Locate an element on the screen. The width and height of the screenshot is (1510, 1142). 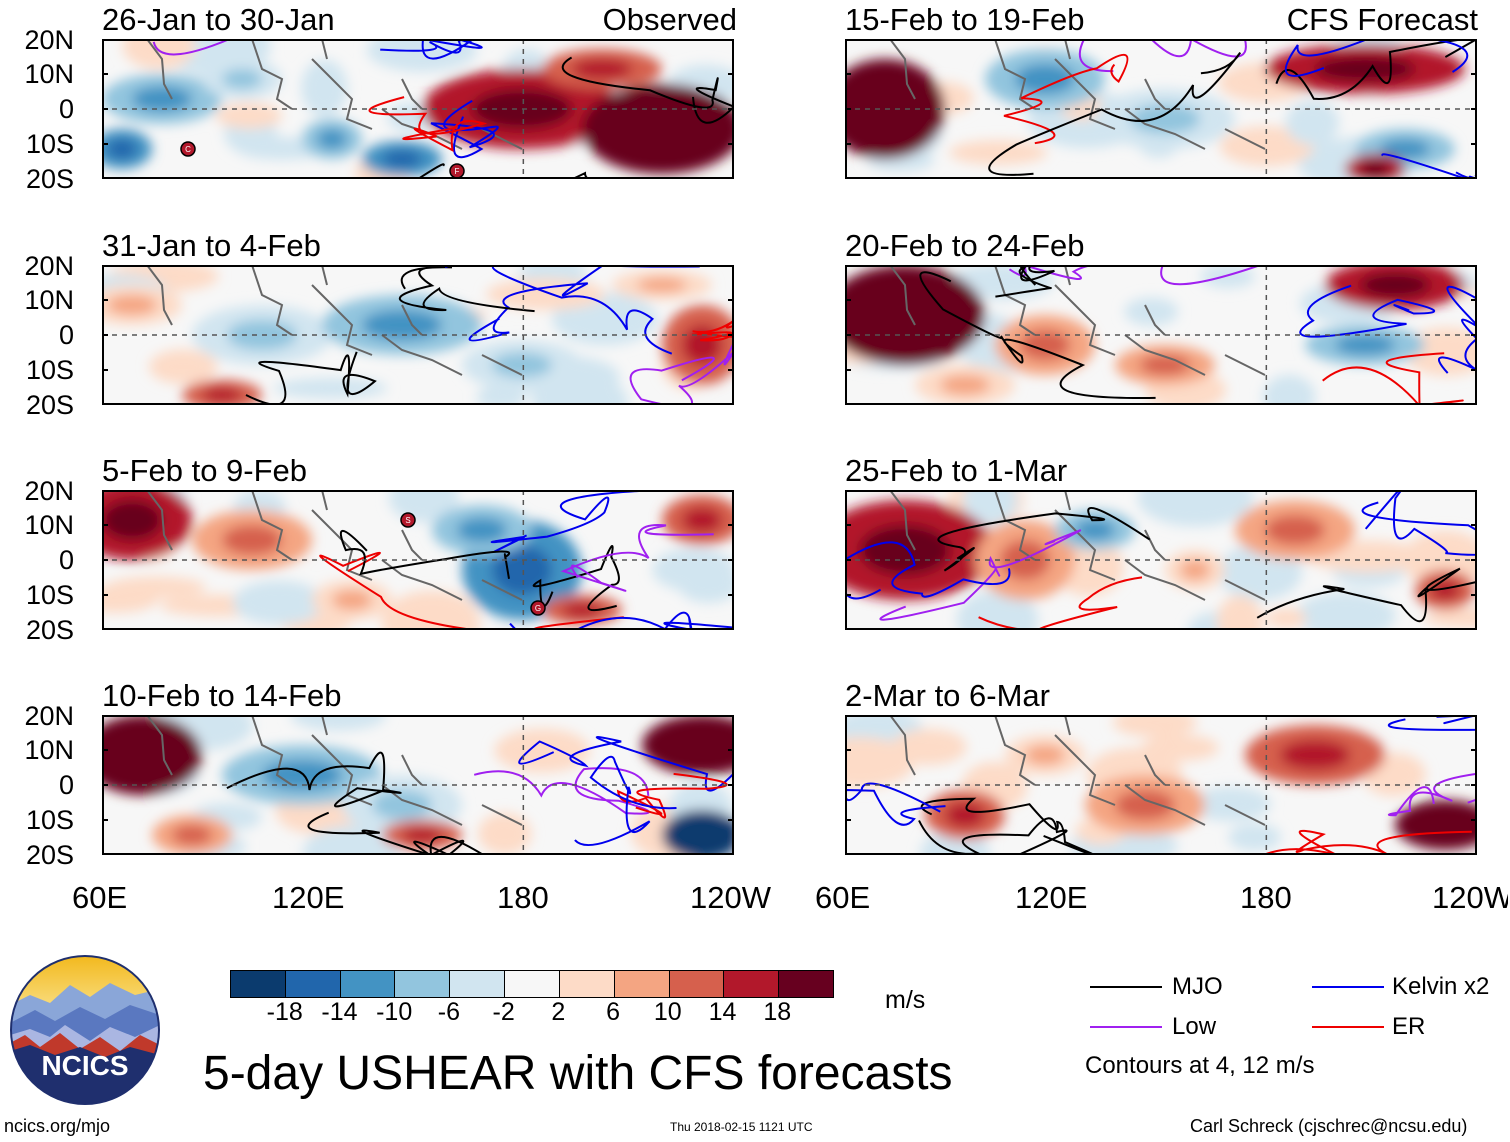
legend-line-low is located at coordinates (1126, 1027).